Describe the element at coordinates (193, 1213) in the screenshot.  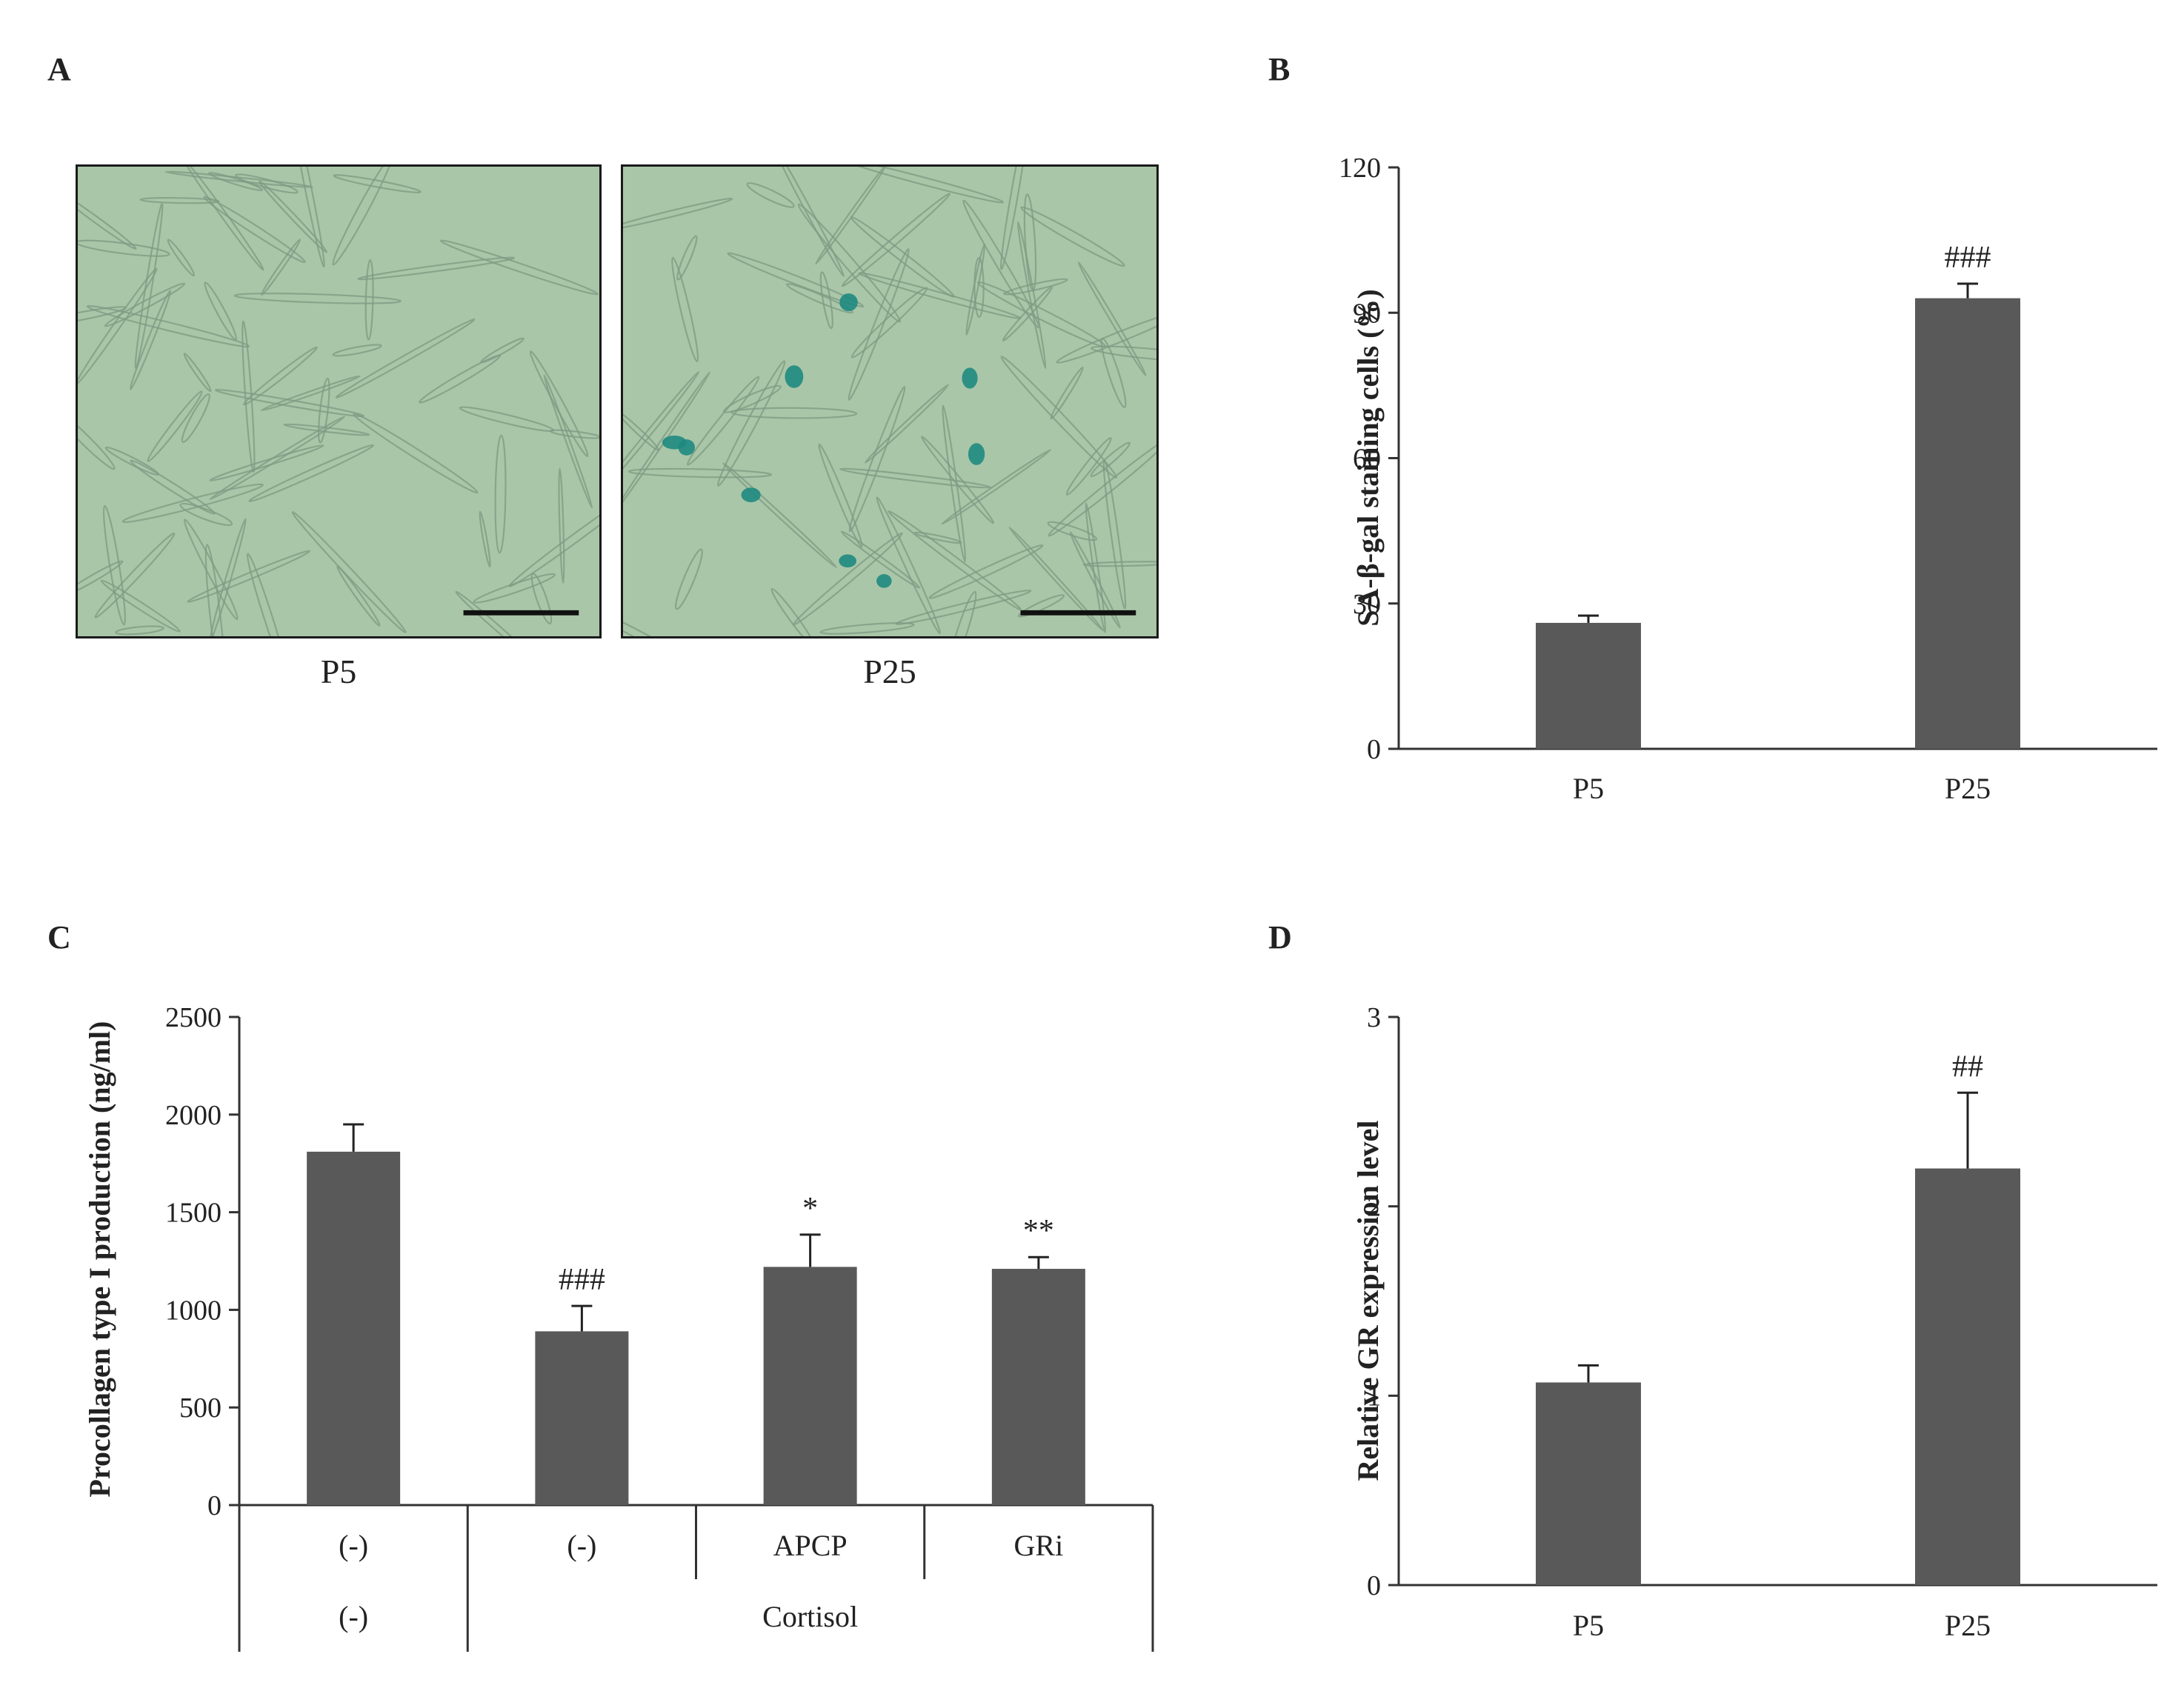
I see `y-tick-label: 1500` at that location.